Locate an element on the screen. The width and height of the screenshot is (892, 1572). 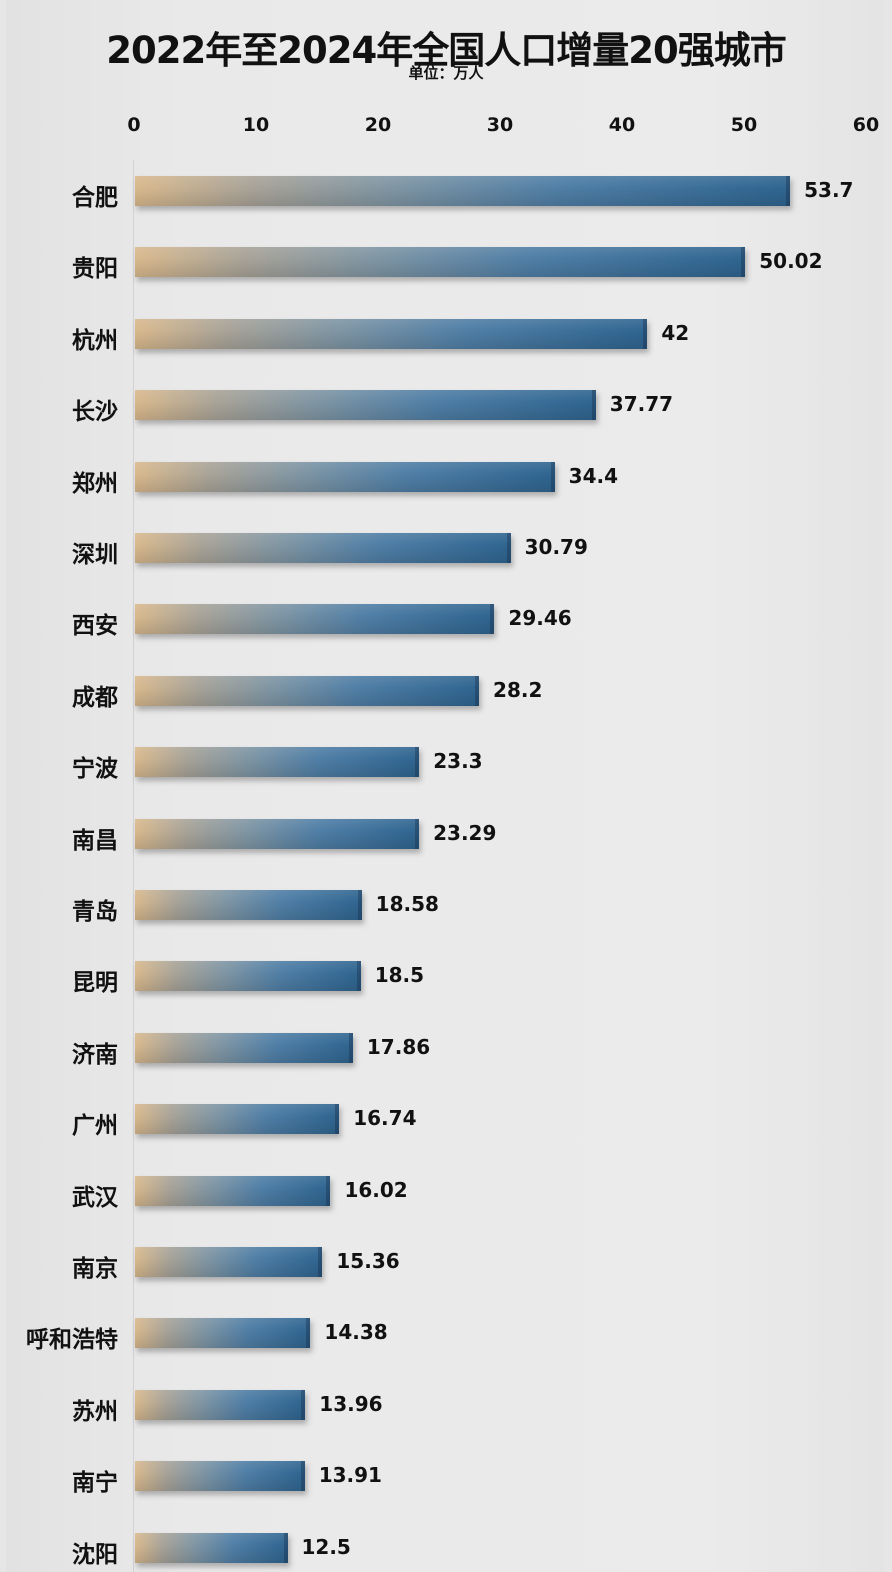
bar-row: 贵阳 50.02 is located at coordinates (446, 265).